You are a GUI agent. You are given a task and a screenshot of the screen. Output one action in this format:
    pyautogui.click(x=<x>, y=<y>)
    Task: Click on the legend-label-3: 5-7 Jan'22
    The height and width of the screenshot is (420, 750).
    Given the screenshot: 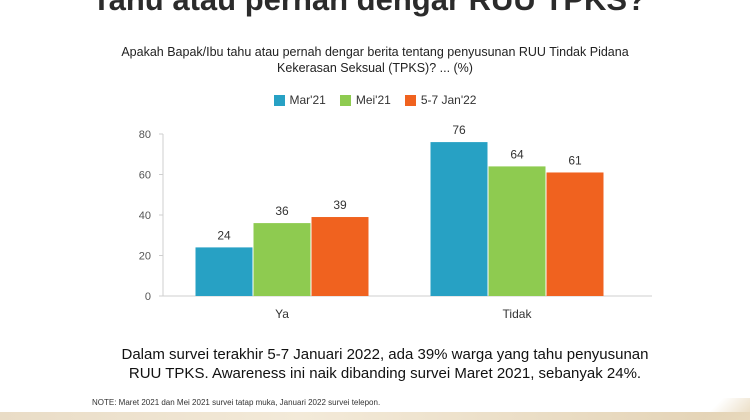 What is the action you would take?
    pyautogui.click(x=448, y=100)
    